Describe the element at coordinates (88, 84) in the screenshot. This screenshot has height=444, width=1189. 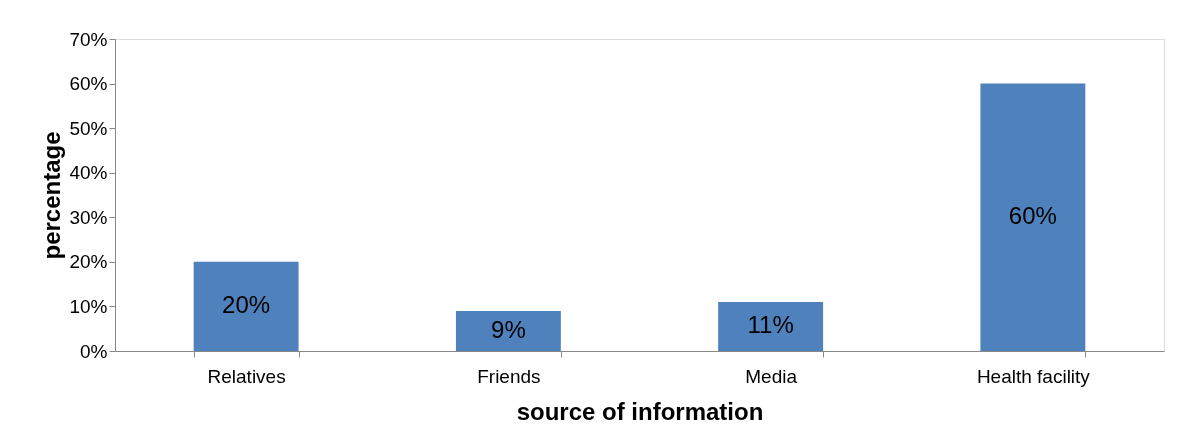
I see `y-tick-label: 60%` at that location.